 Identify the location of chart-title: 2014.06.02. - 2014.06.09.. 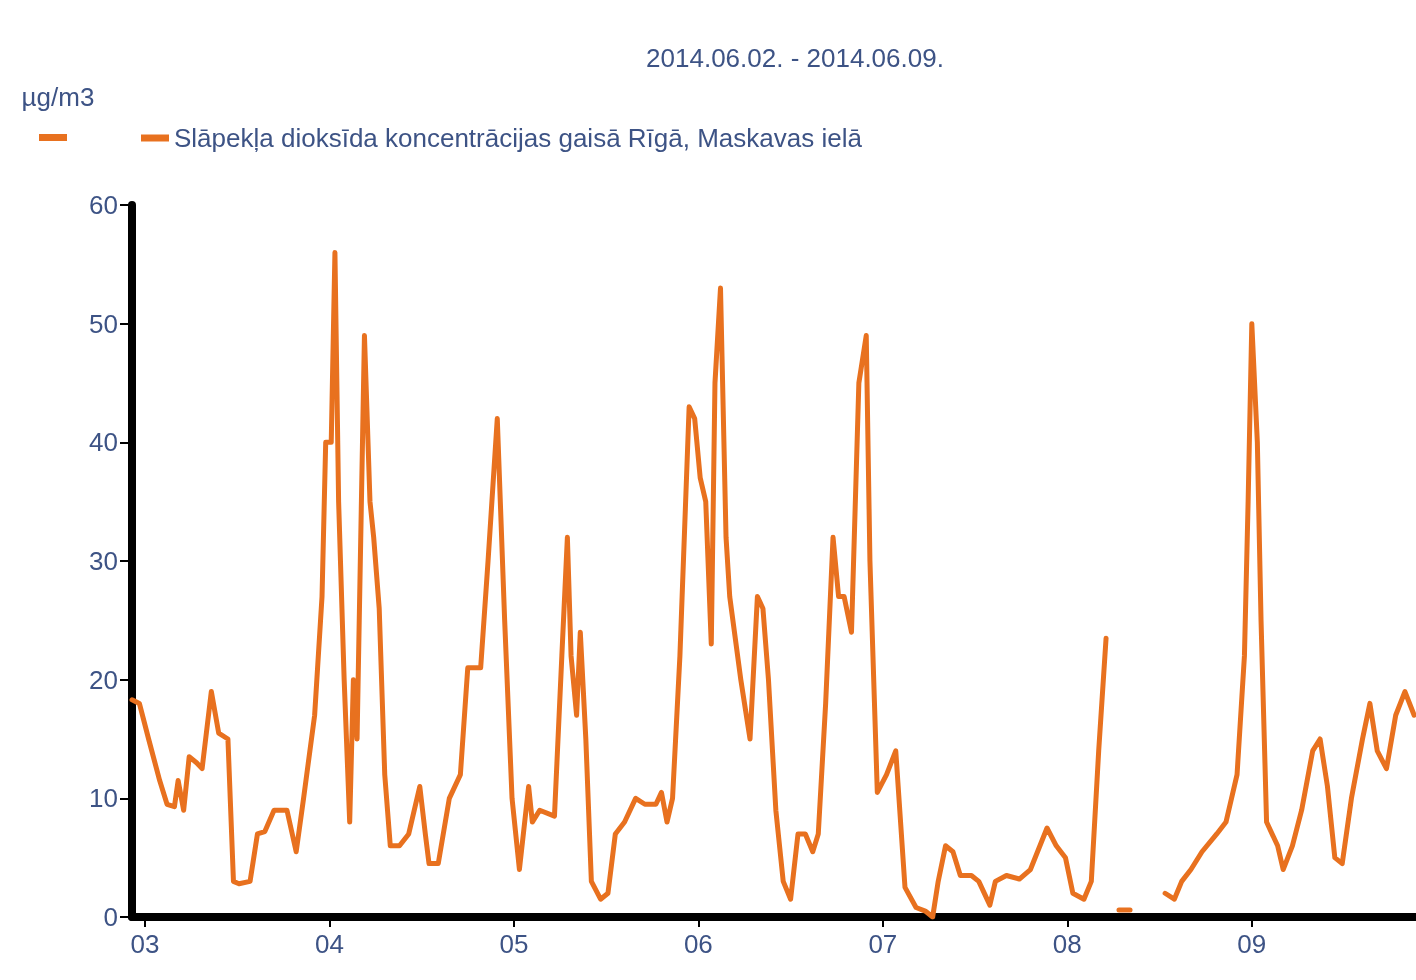
(795, 58).